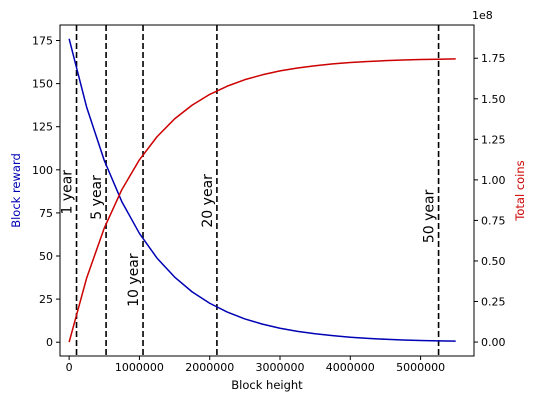  Describe the element at coordinates (42, 127) in the screenshot. I see `left-y-tick-label: 125` at that location.